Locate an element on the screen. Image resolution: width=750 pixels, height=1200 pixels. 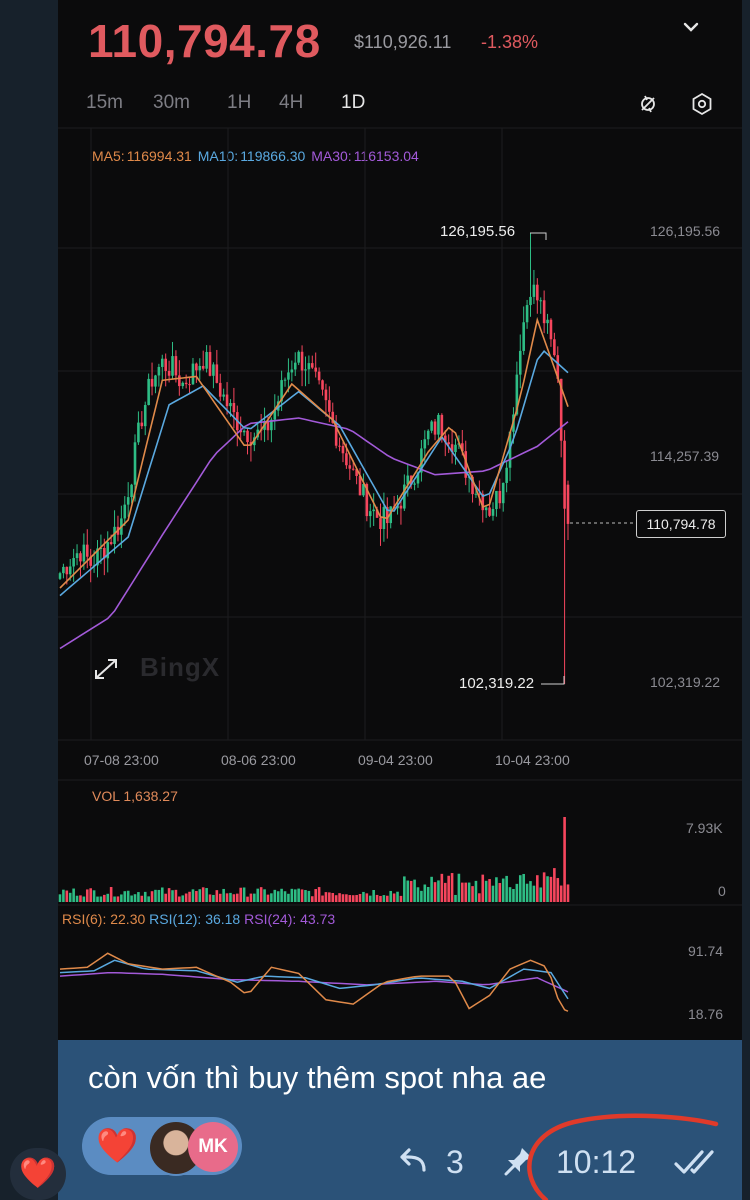
tab-30m: 30m is located at coordinates (171, 102).